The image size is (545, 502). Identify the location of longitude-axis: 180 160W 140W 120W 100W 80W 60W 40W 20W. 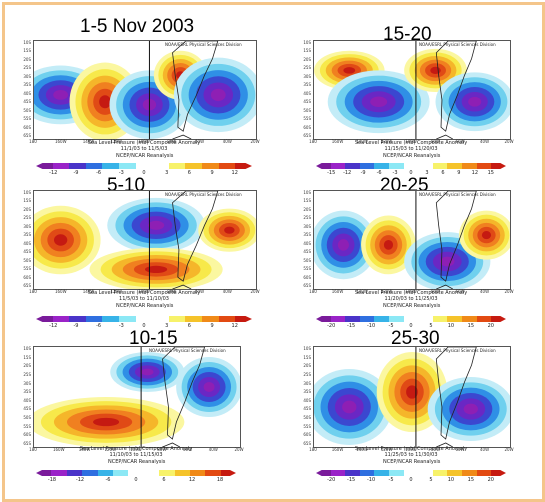
(144, 292).